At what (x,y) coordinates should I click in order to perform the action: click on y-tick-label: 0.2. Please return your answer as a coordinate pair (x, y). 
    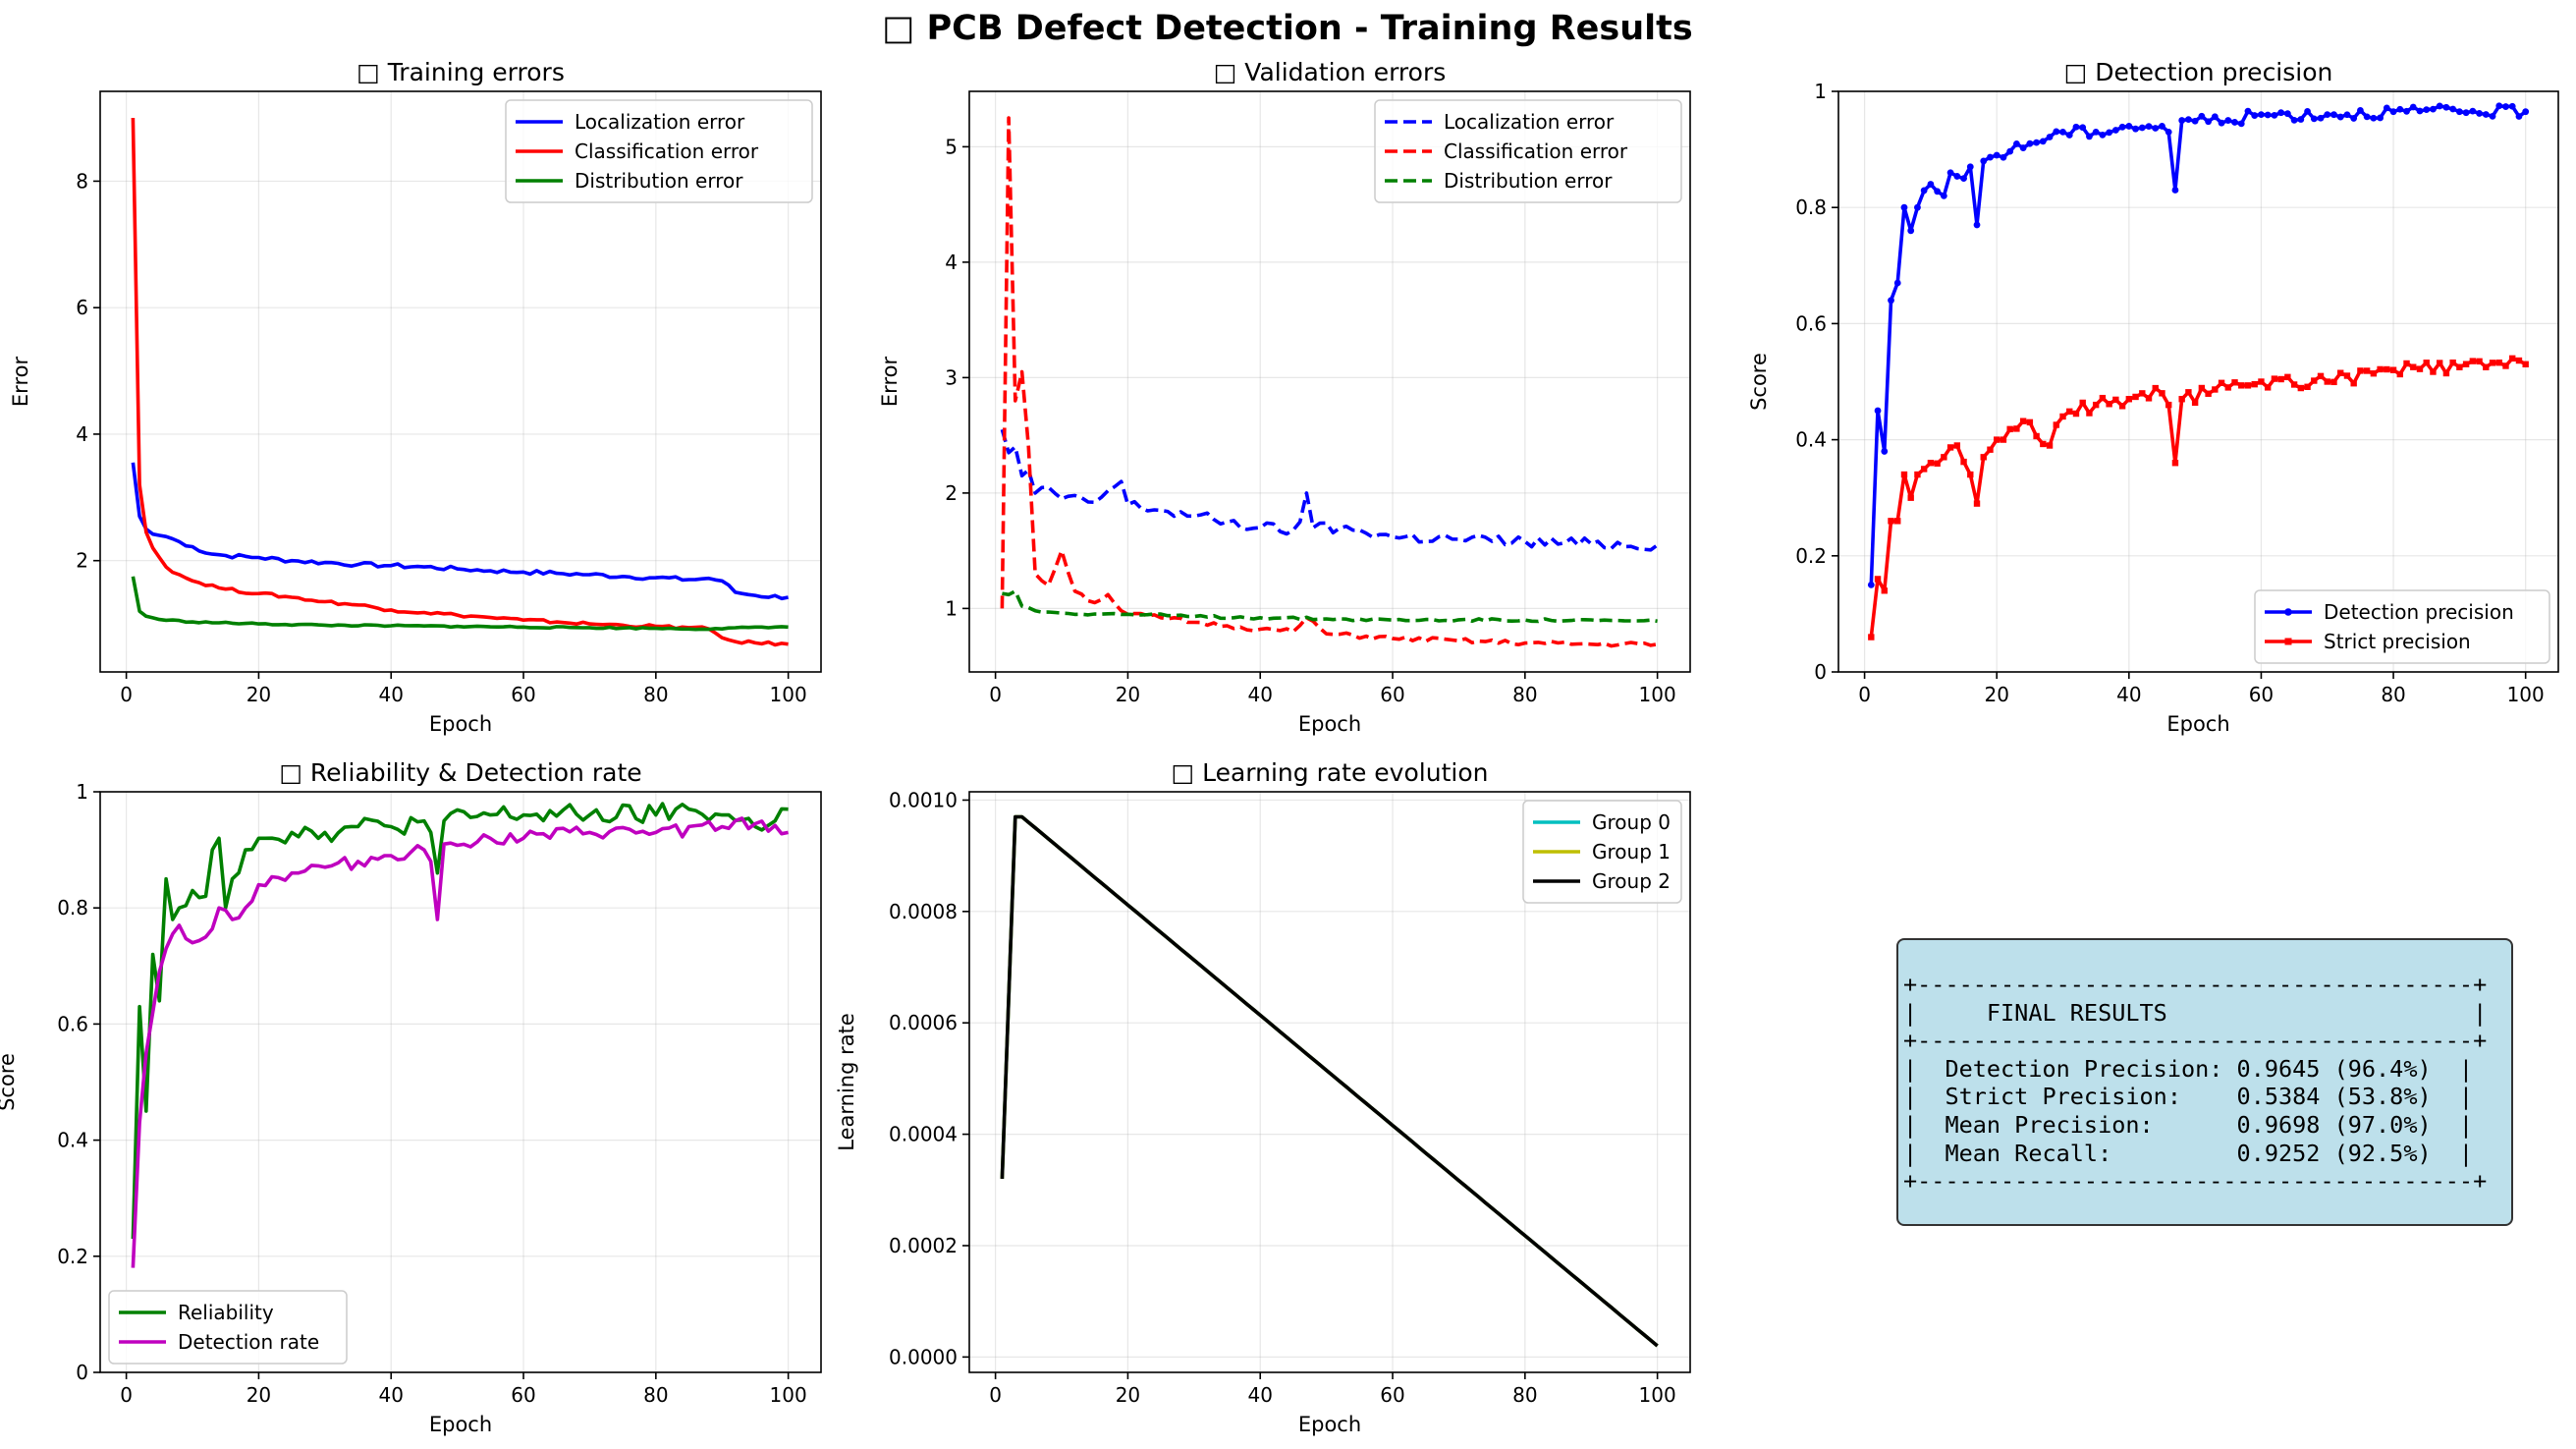
    Looking at the image, I should click on (72, 1256).